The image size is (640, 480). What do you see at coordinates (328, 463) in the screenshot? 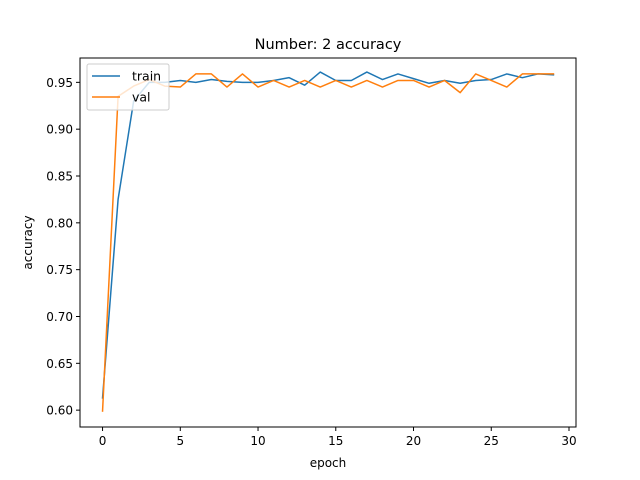
I see `x-axis-label: epoch` at bounding box center [328, 463].